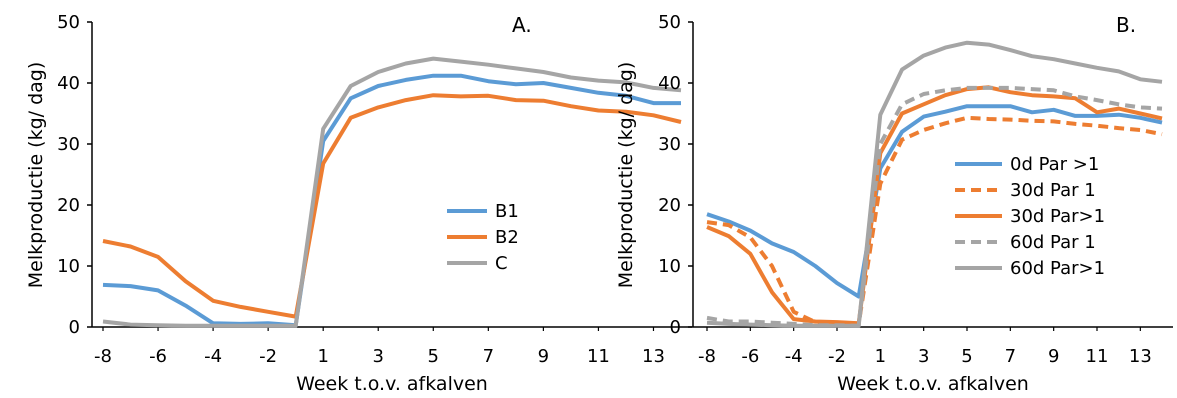 The image size is (1177, 398). Describe the element at coordinates (507, 211) in the screenshot. I see `legend-label: B1` at that location.